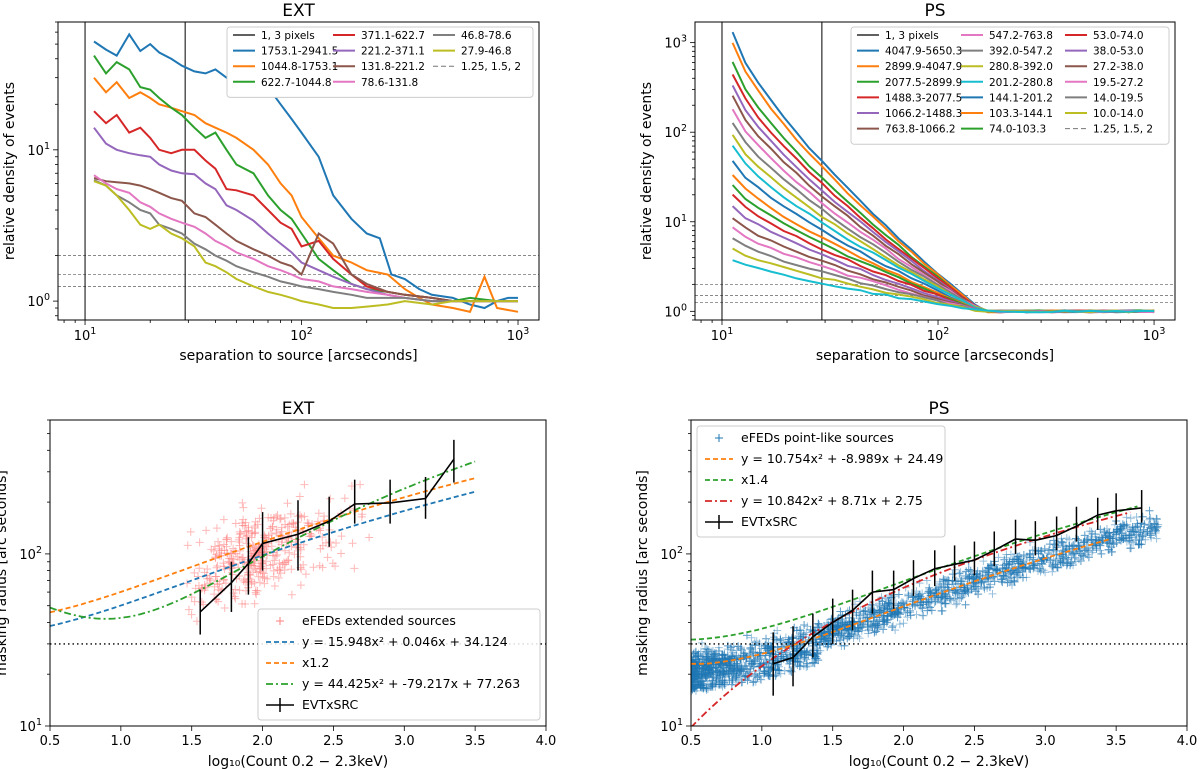  What do you see at coordinates (379, 620) in the screenshot?
I see `legend-label: eFEDs extended sources` at bounding box center [379, 620].